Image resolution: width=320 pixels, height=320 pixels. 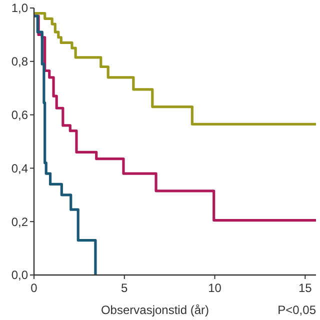 I want to click on x-tick-label: 5, so click(x=124, y=288).